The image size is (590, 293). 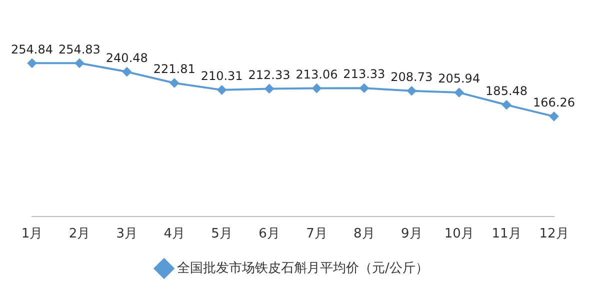 What do you see at coordinates (269, 234) in the screenshot?
I see `x-tick-label: 6月` at bounding box center [269, 234].